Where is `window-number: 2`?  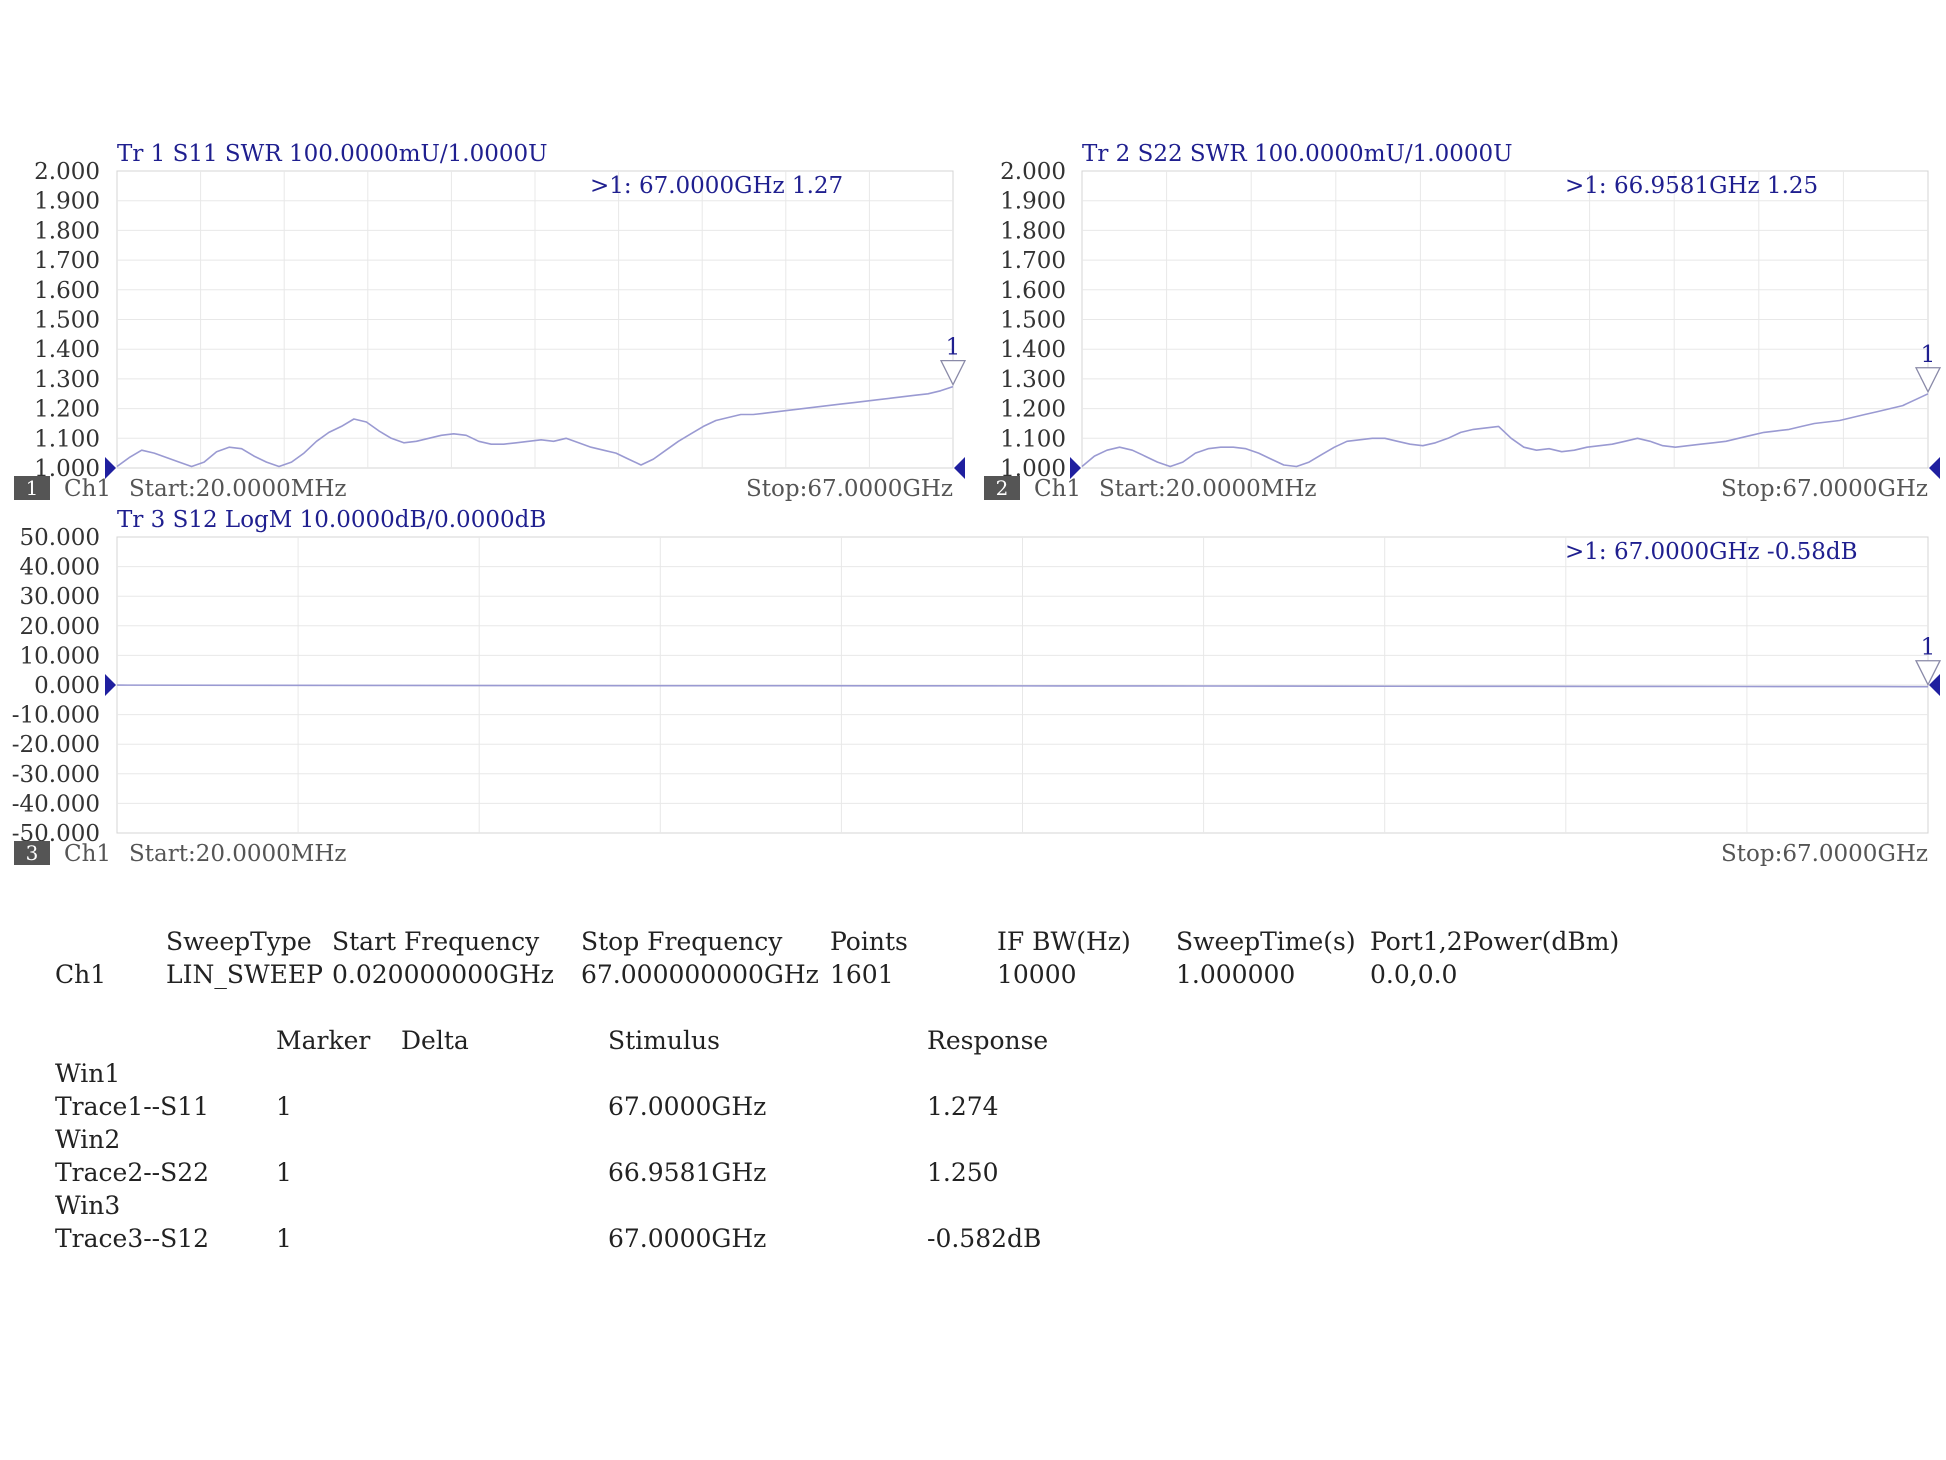
window-number: 2 is located at coordinates (1002, 488).